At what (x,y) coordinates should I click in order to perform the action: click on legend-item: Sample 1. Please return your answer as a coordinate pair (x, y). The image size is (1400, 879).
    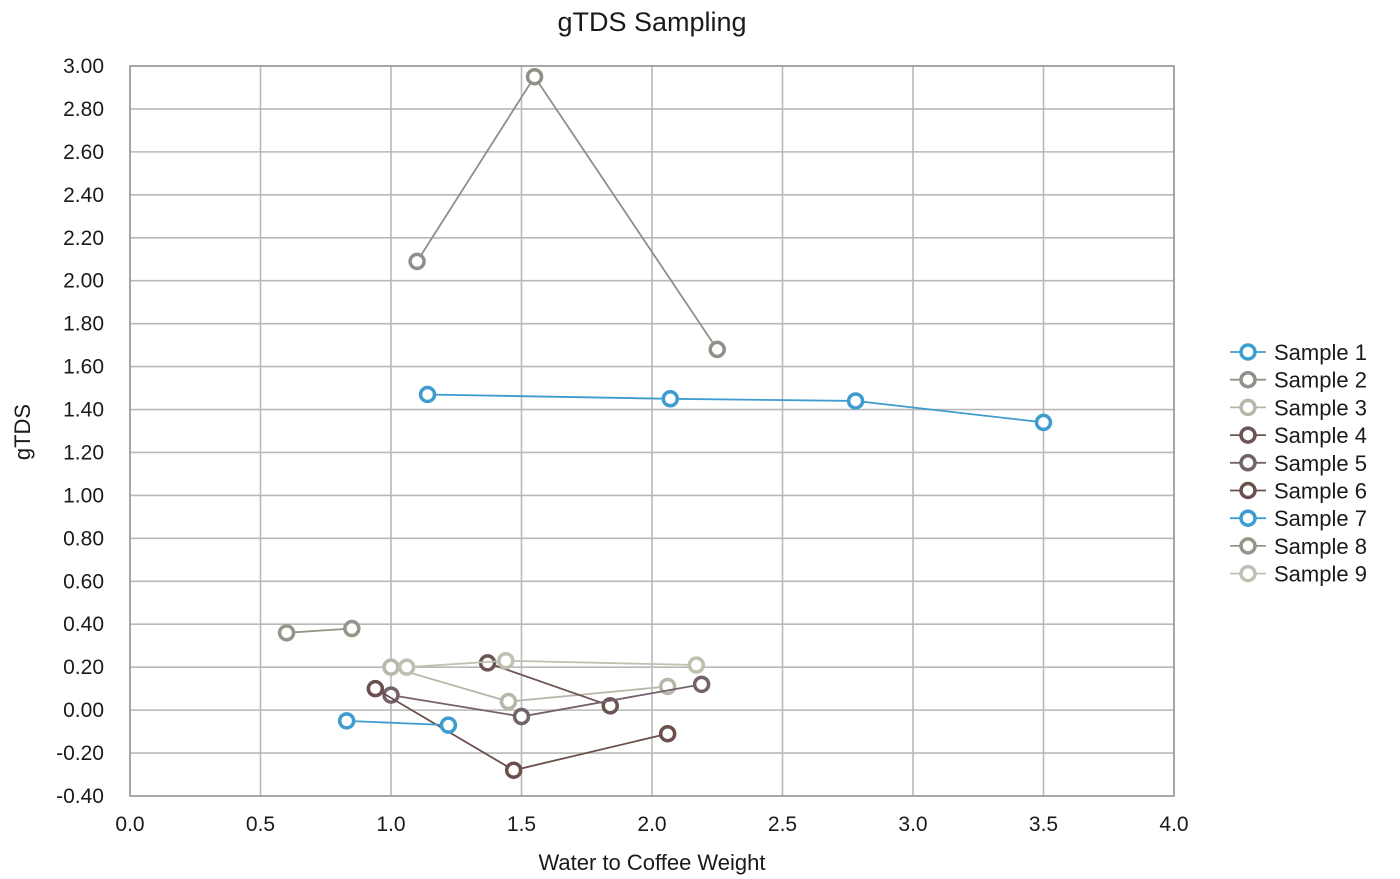
    Looking at the image, I should click on (1298, 352).